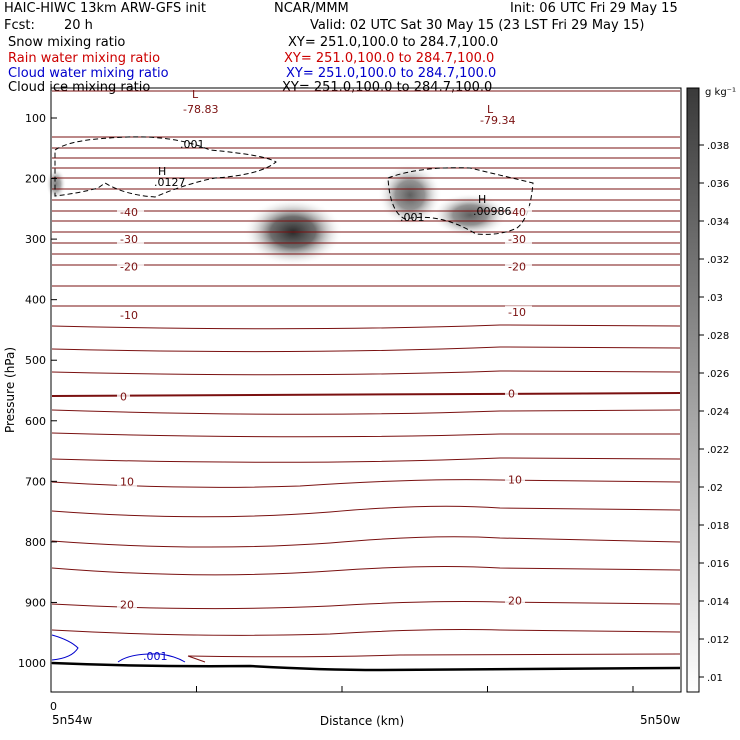 The image size is (740, 740). I want to click on y-tick-label: 1000, so click(32, 663).